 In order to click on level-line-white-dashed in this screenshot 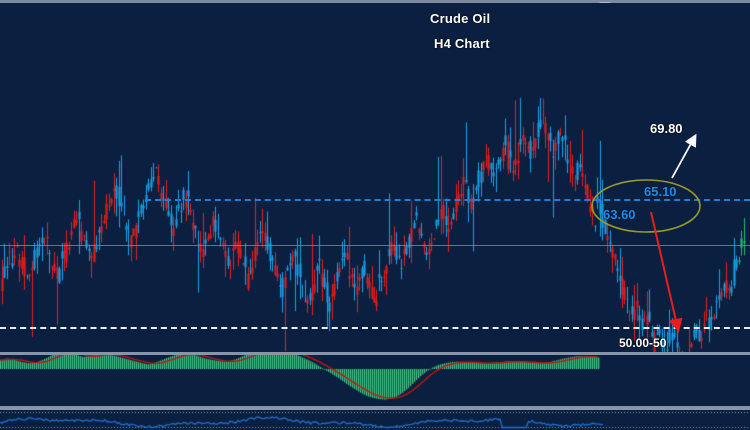, I will do `click(375, 328)`.